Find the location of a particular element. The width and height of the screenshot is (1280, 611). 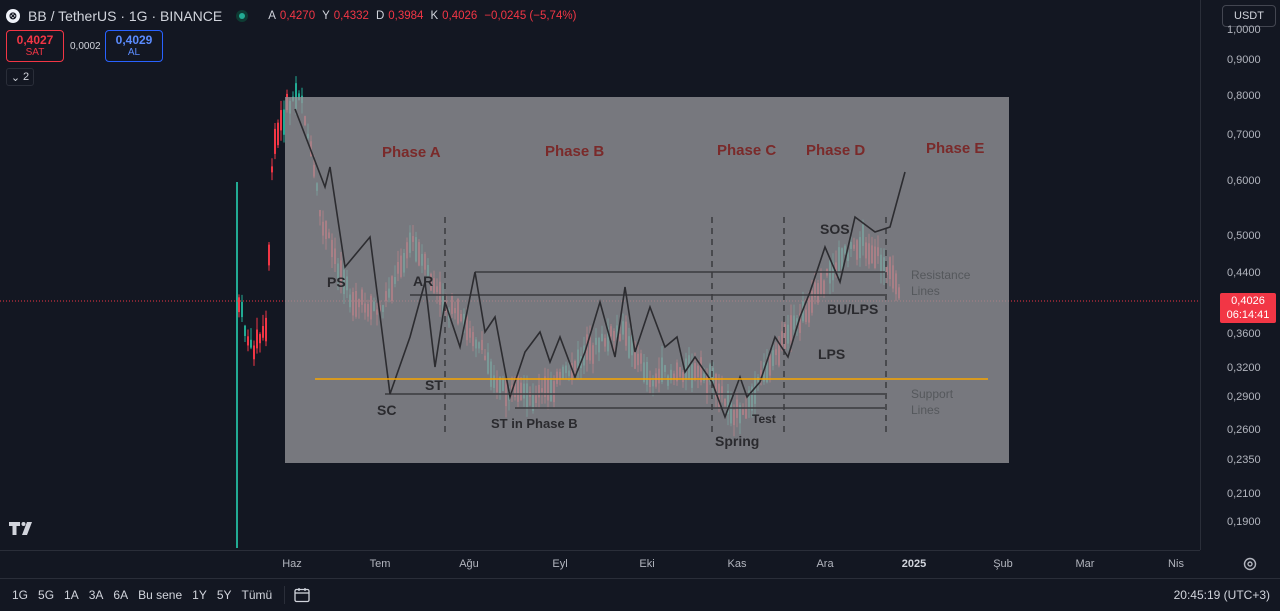

ohlc-high-value: 0,4332 is located at coordinates (351, 16).